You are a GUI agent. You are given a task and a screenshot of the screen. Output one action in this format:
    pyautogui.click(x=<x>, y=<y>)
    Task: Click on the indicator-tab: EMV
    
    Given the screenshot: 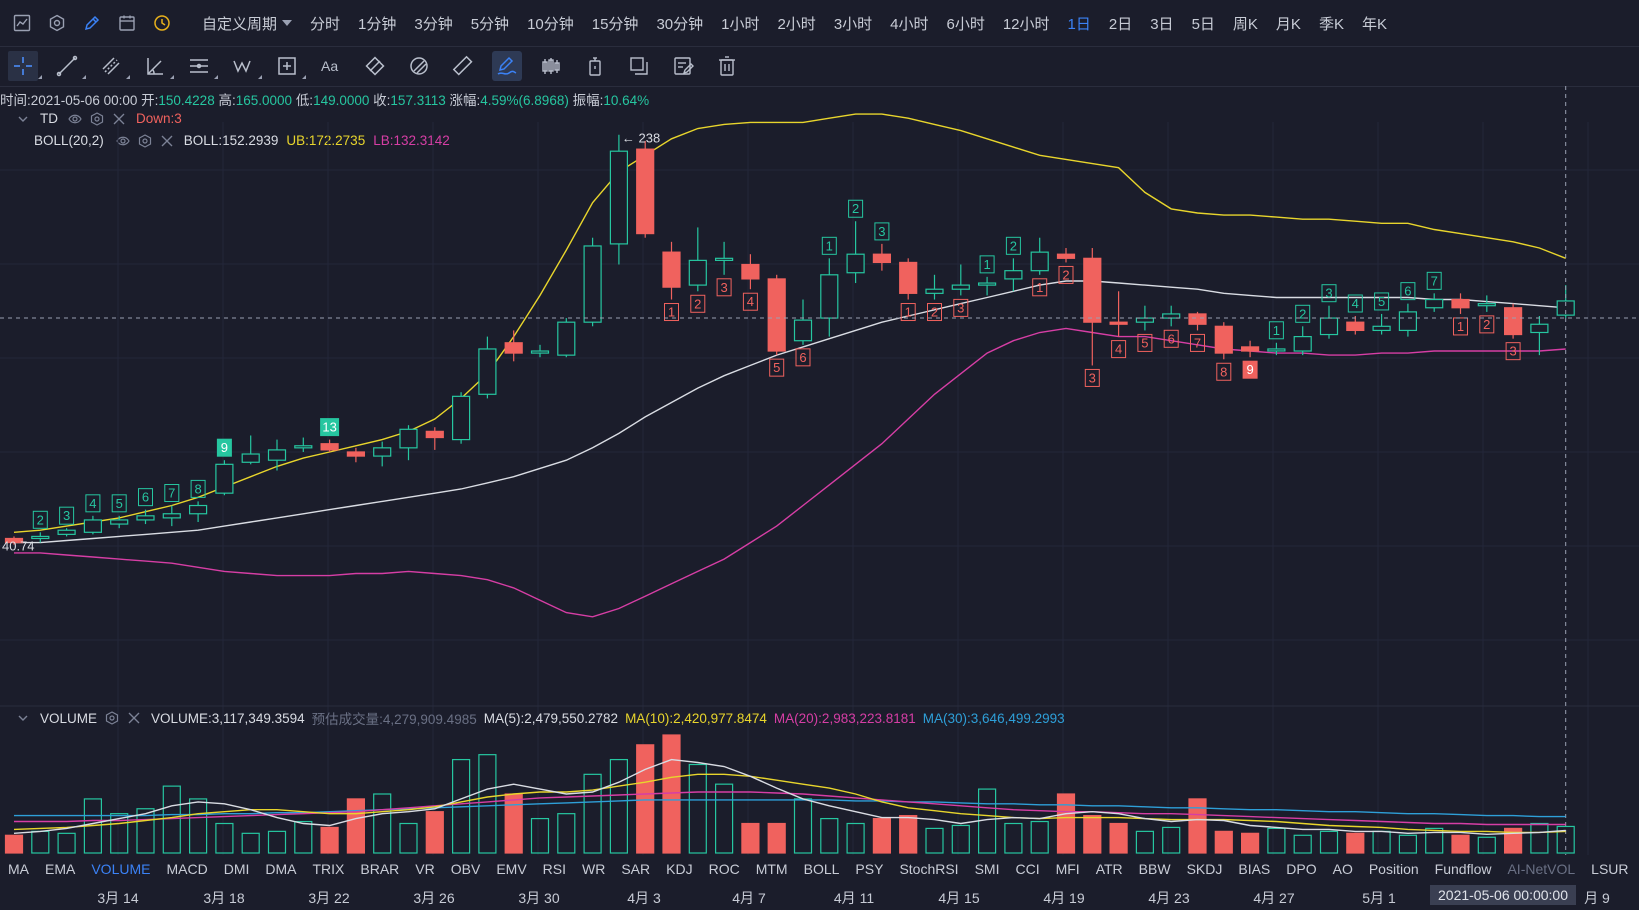 What is the action you would take?
    pyautogui.click(x=511, y=869)
    